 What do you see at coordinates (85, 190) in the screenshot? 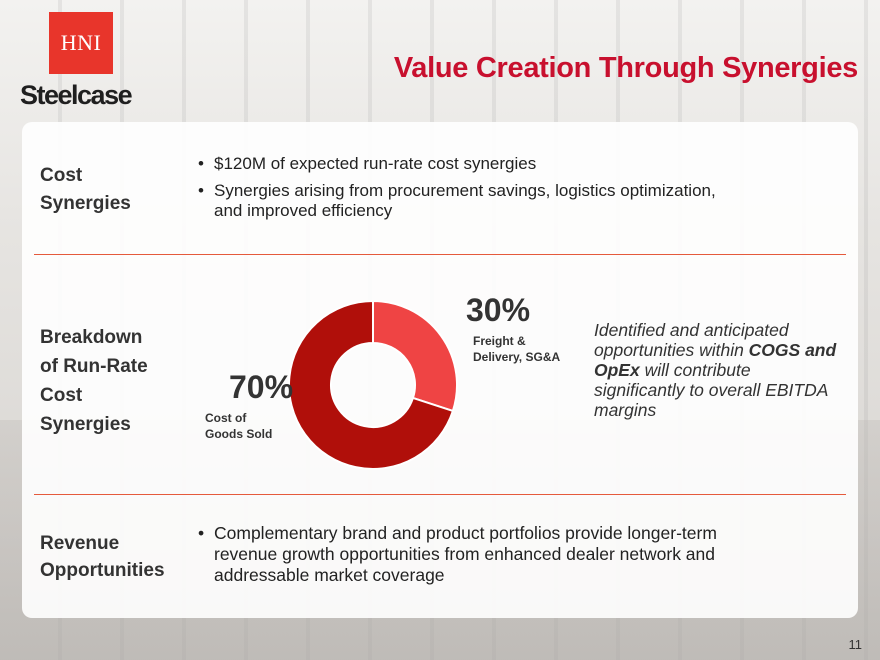
I see `cost-synergies-label: Cost Synergies` at bounding box center [85, 190].